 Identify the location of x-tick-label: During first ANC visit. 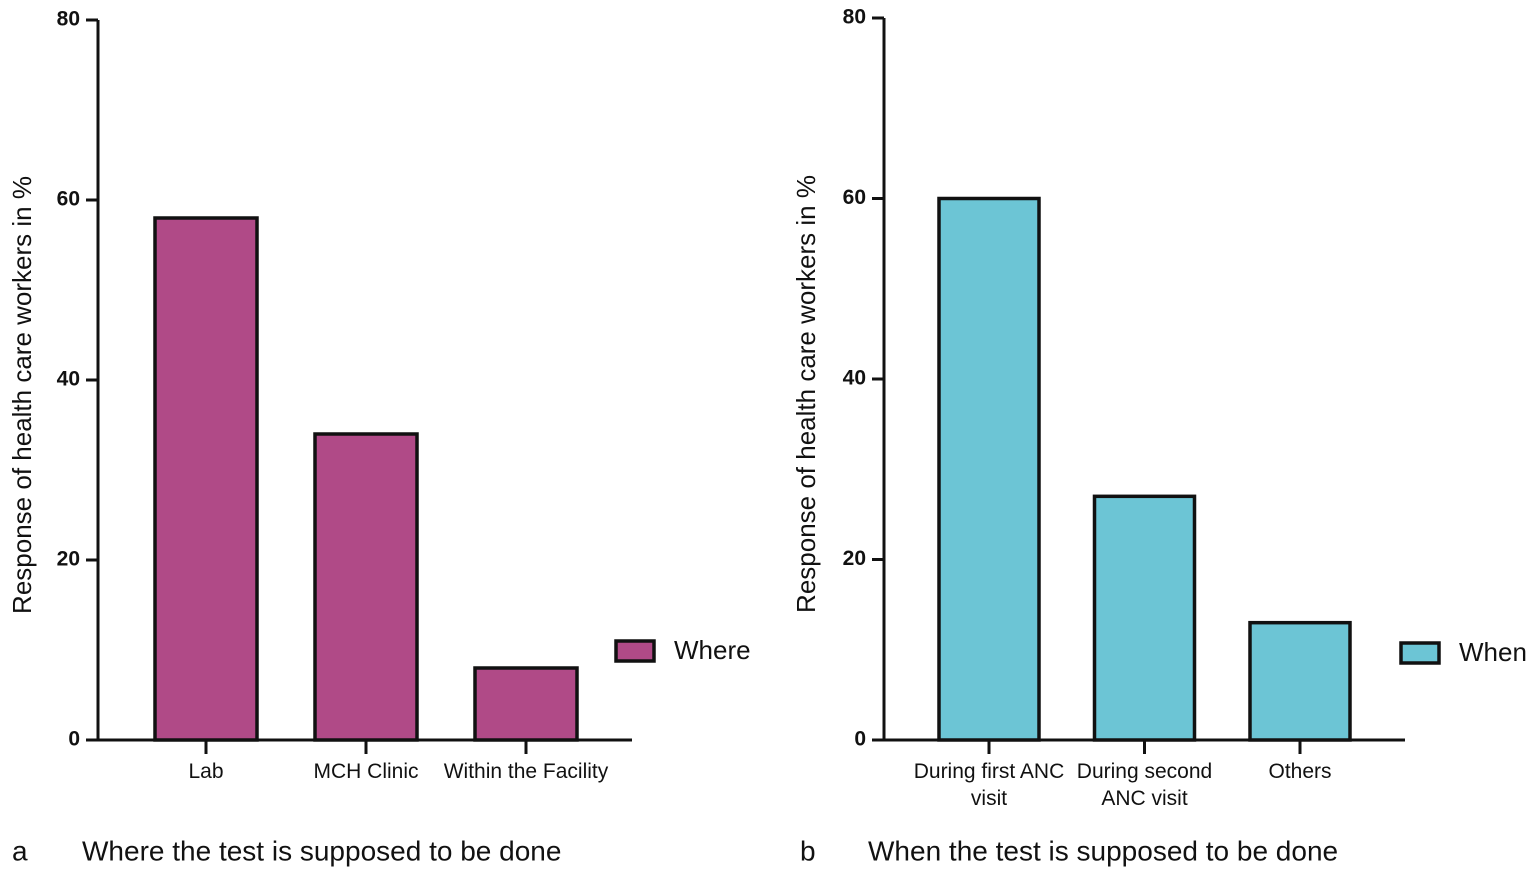
(989, 785).